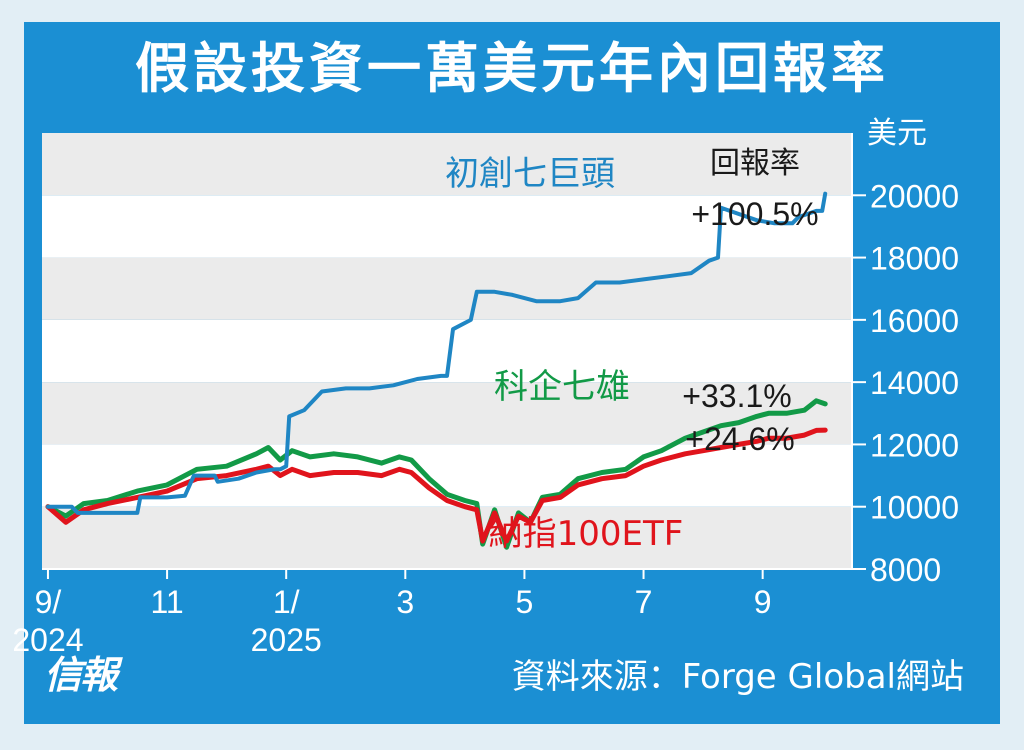  What do you see at coordinates (914, 383) in the screenshot?
I see `y-tick-label: 14000` at bounding box center [914, 383].